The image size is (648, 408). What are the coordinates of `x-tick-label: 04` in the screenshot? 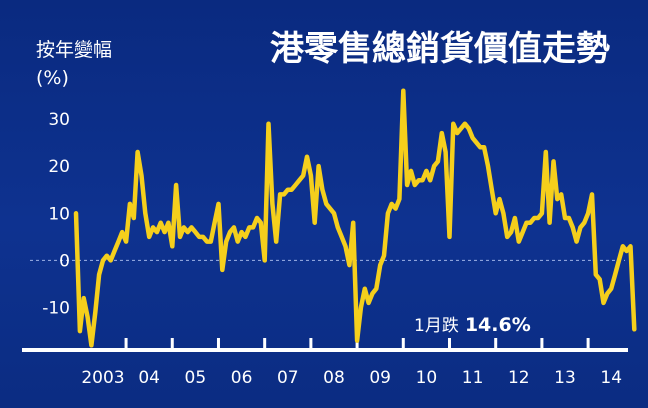 It's located at (149, 378).